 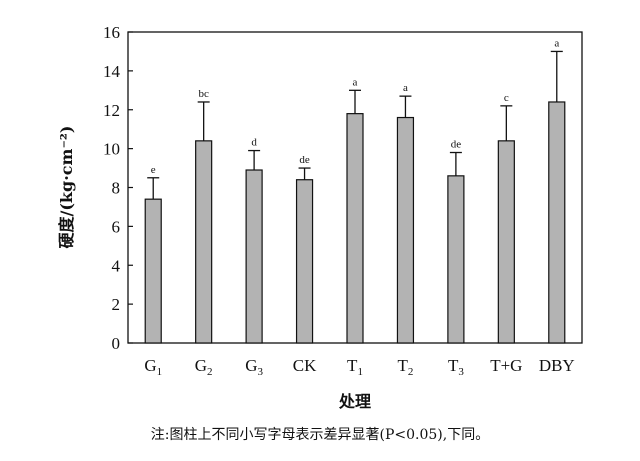 I want to click on y-tick-label: 8, so click(x=116, y=188).